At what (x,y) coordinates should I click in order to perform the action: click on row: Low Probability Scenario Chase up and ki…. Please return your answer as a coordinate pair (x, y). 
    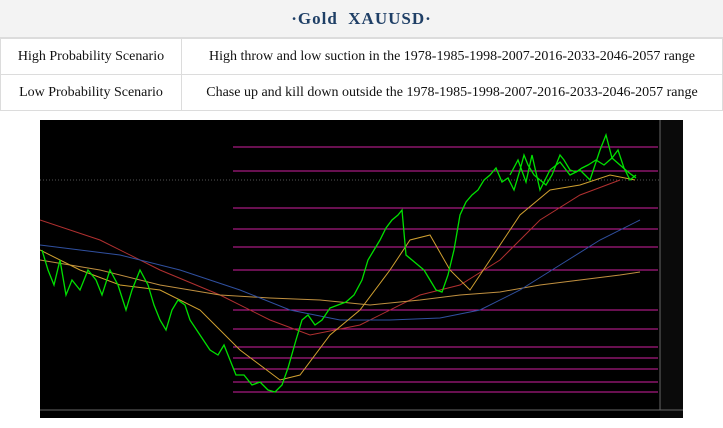
    Looking at the image, I should click on (361, 92).